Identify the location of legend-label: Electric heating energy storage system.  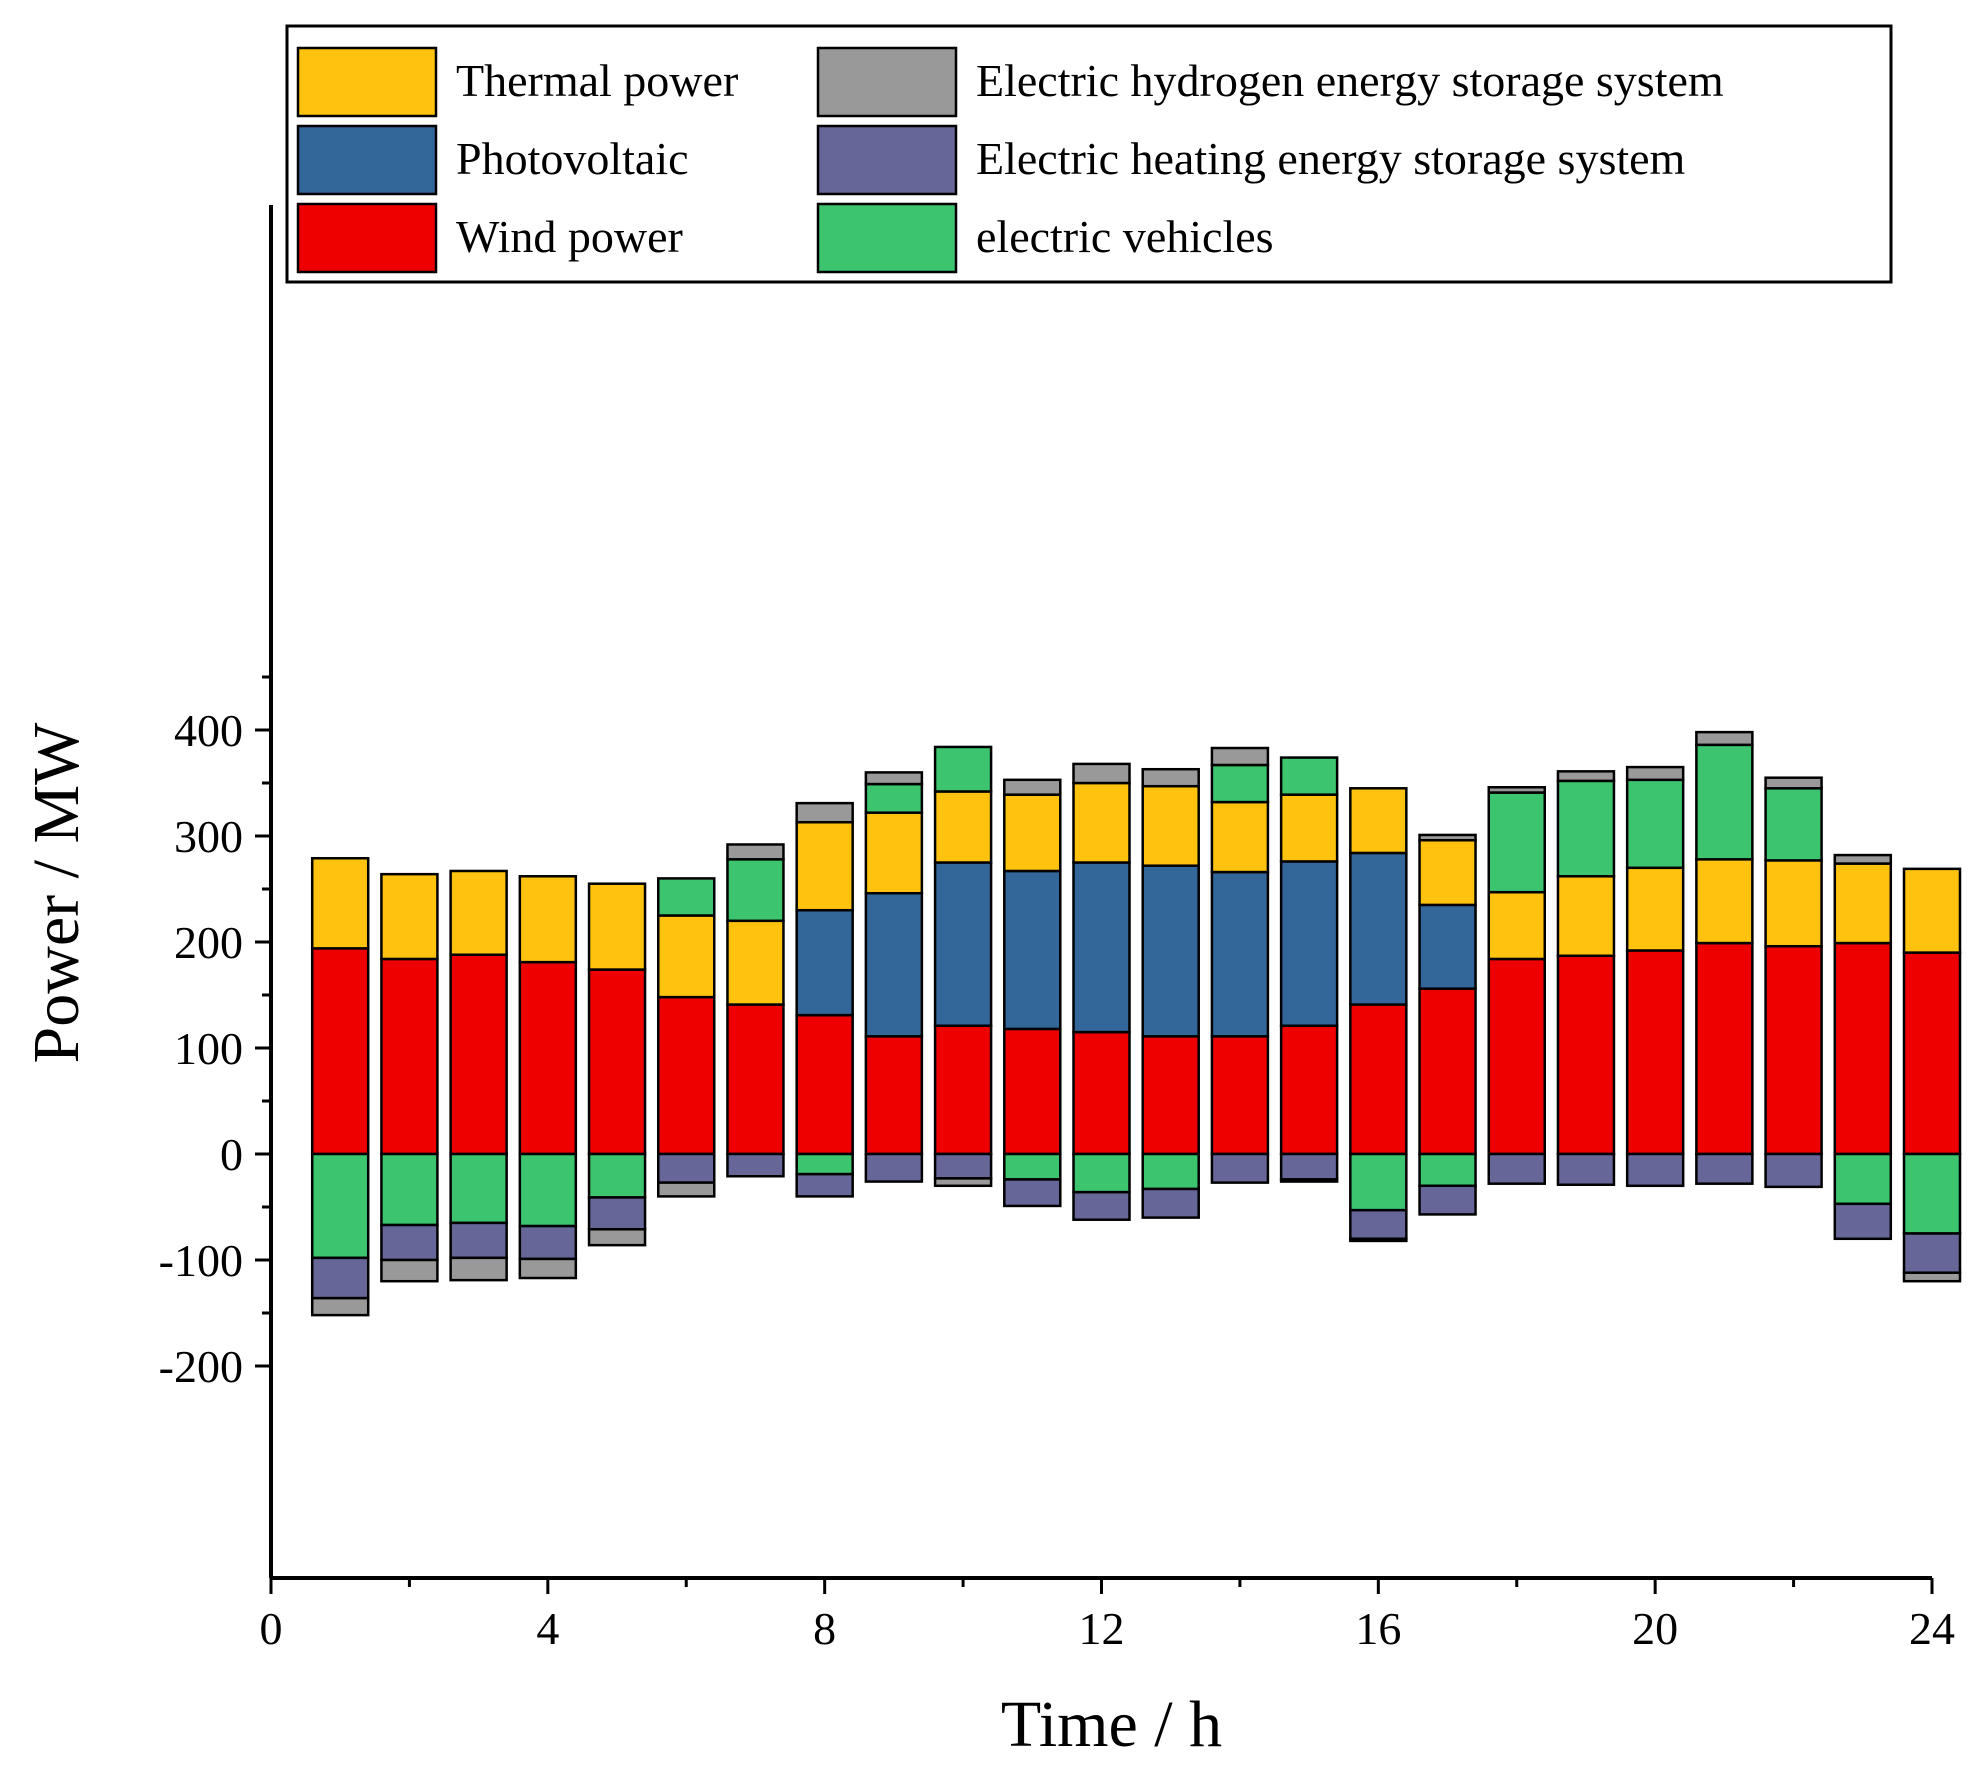
(1331, 158).